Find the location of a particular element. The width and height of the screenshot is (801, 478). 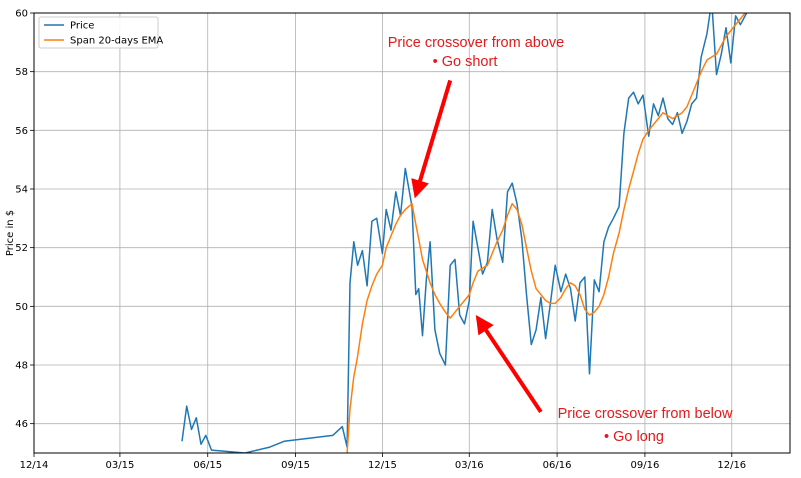

legend-label-price: Price is located at coordinates (82, 26).